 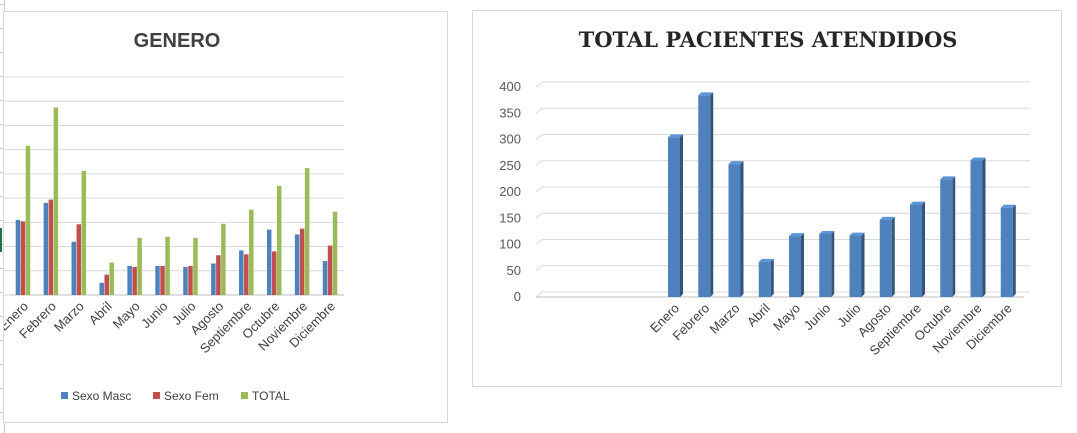 What do you see at coordinates (101, 288) in the screenshot?
I see `bar-sexo-masc-abril` at bounding box center [101, 288].